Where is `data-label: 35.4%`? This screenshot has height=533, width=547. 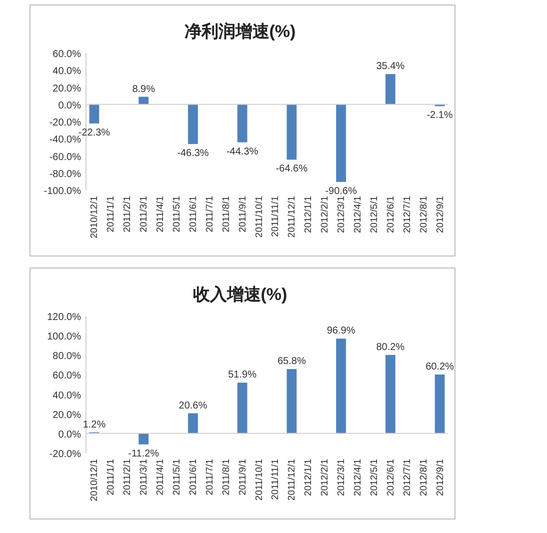 data-label: 35.4% is located at coordinates (390, 66).